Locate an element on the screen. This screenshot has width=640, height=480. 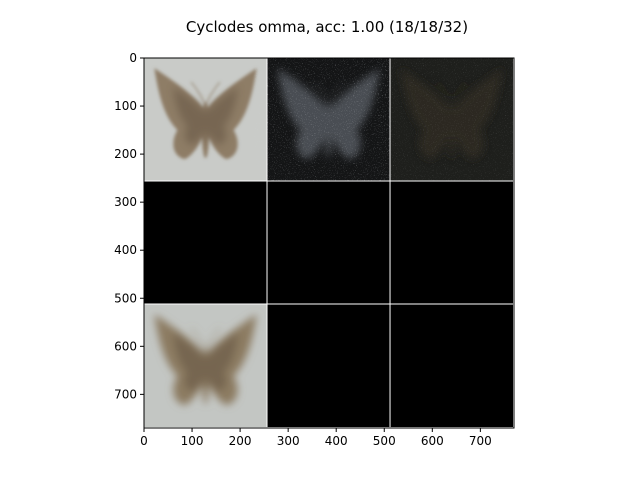
y-tick-label: 500 is located at coordinates (125, 298).